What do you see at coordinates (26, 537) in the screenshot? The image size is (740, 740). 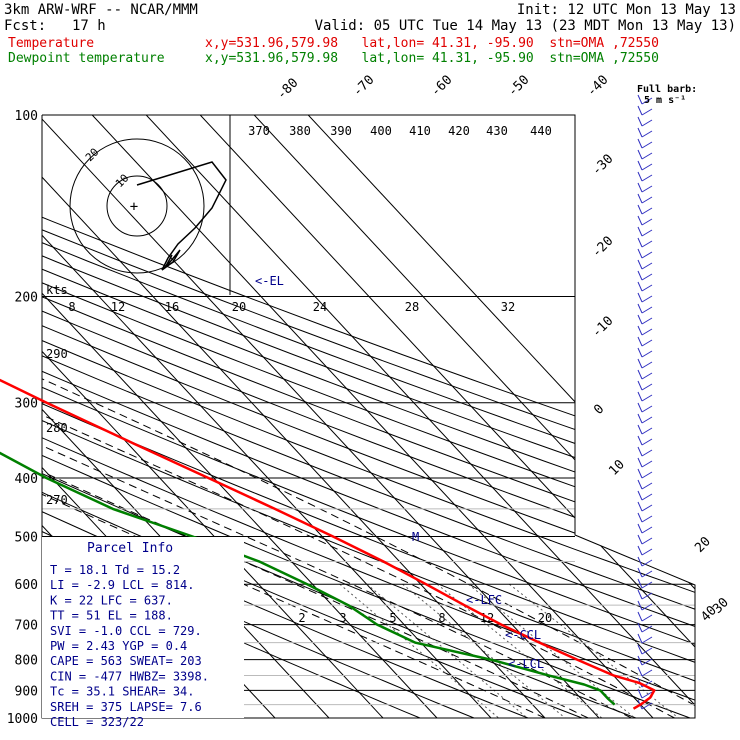 I see `pressure-label: 500` at bounding box center [26, 537].